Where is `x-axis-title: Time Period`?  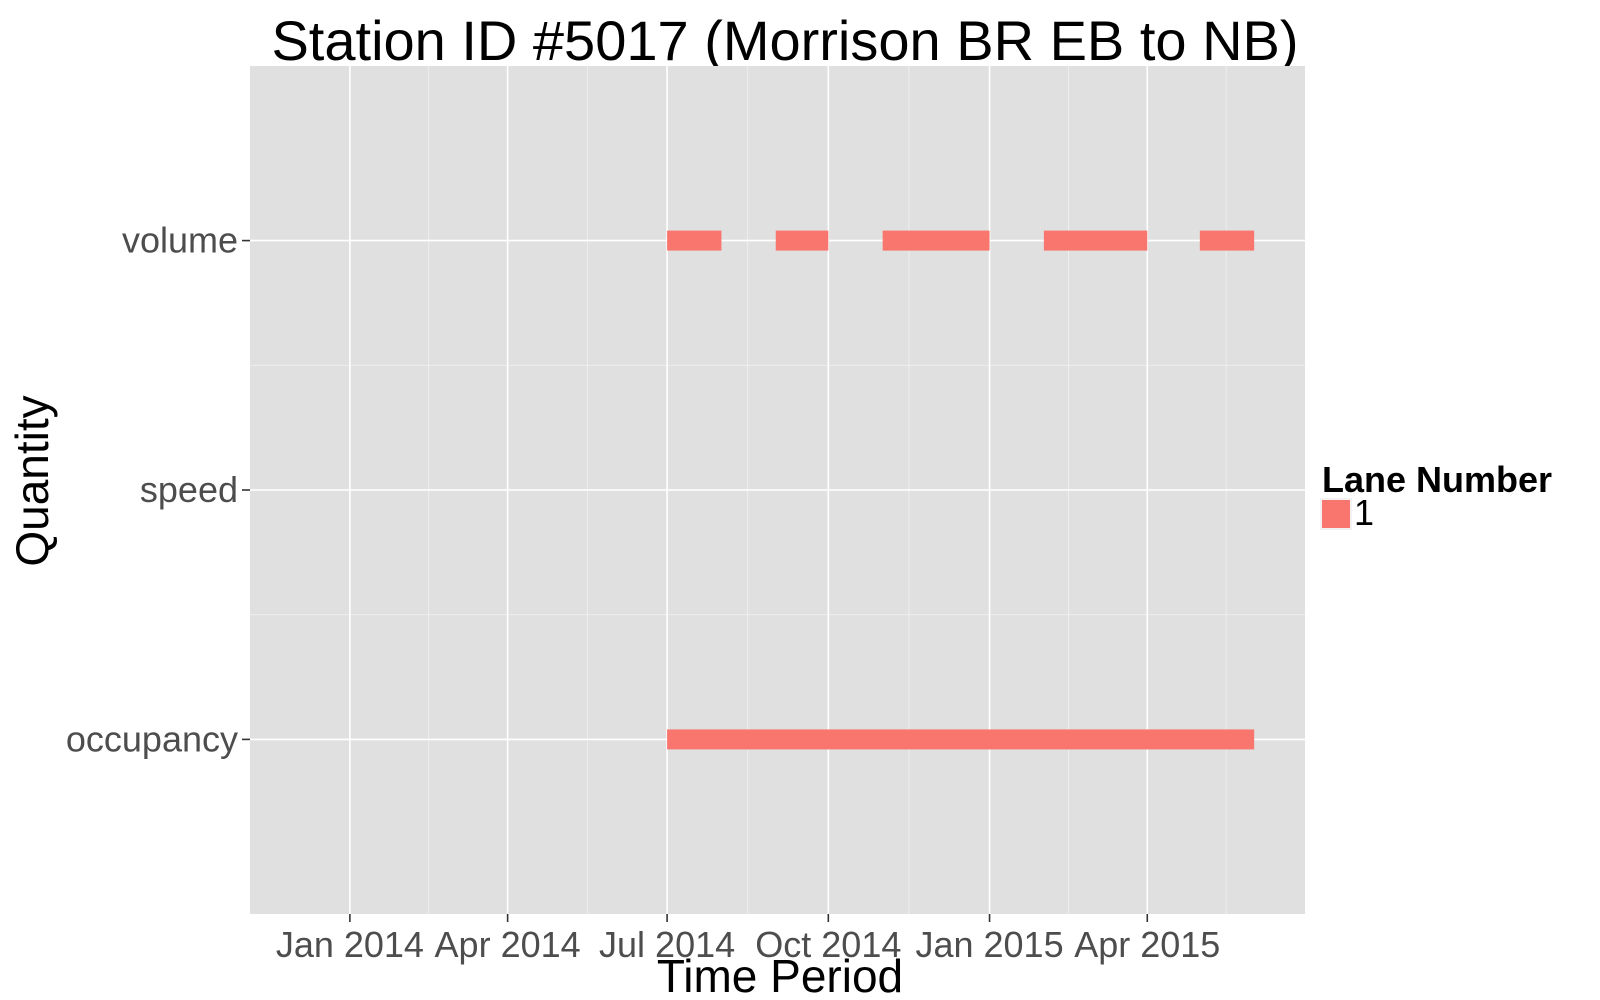 x-axis-title: Time Period is located at coordinates (780, 975).